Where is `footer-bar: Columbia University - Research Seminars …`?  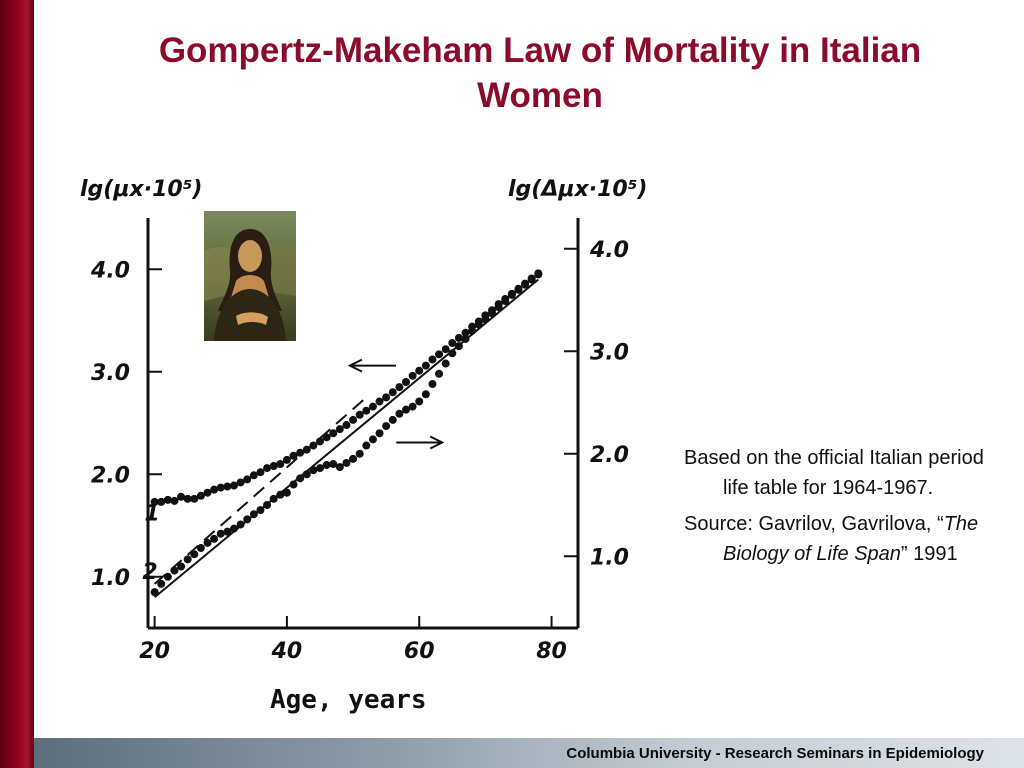 footer-bar: Columbia University - Research Seminars … is located at coordinates (529, 753).